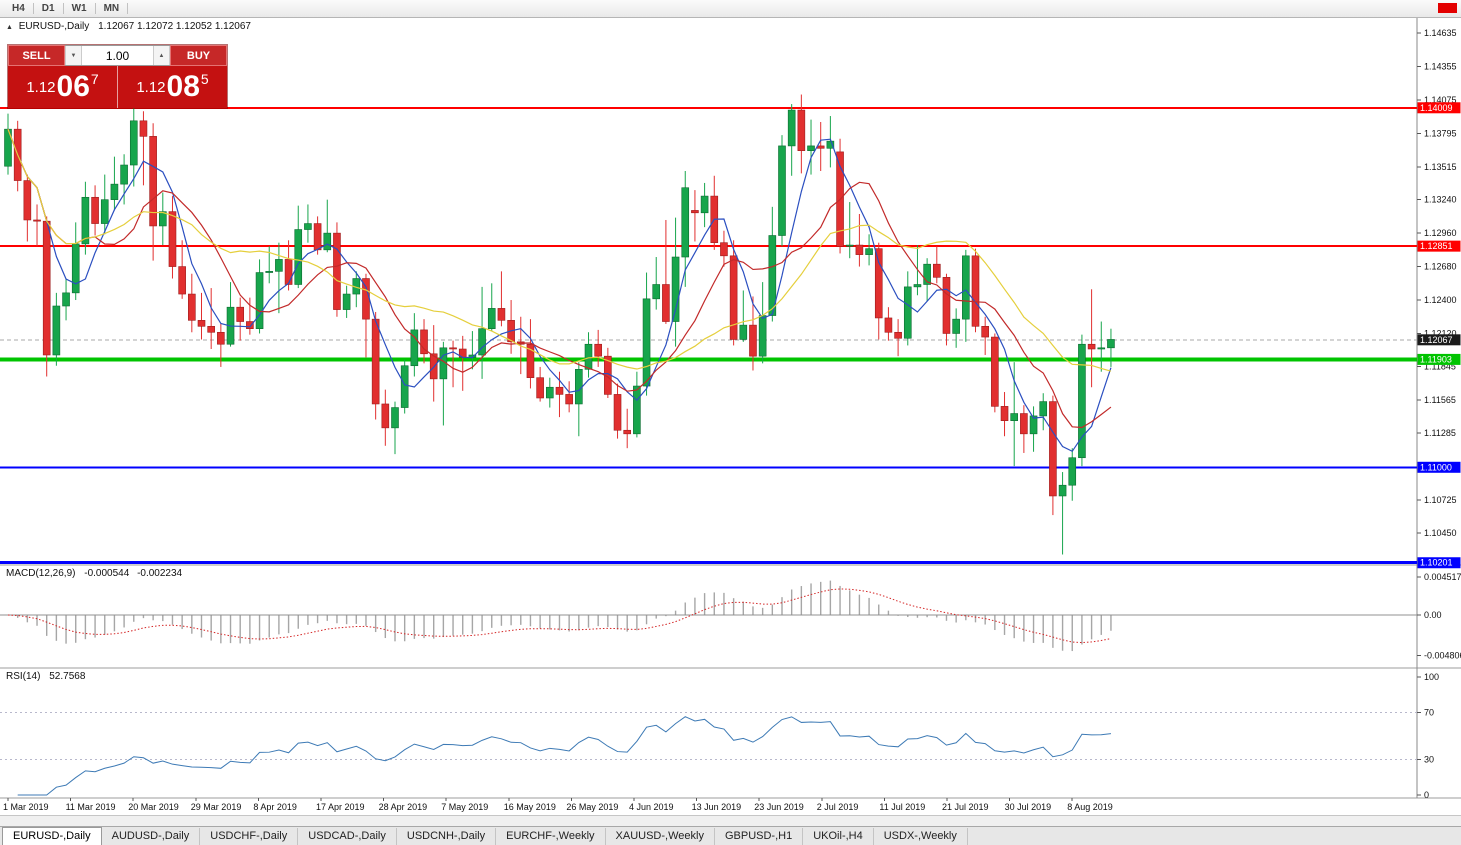  Describe the element at coordinates (1440, 500) in the screenshot. I see `price-tick-label: 1.10725` at that location.